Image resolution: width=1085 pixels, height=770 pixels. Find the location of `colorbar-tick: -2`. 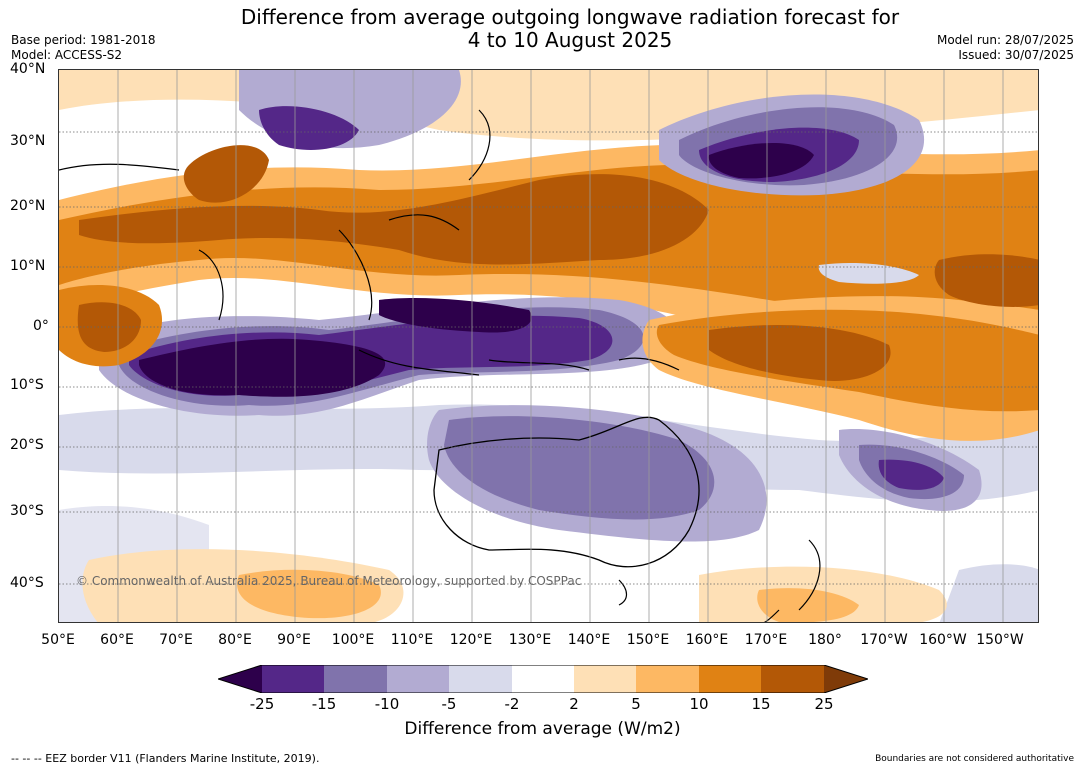

colorbar-tick: -2 is located at coordinates (512, 704).